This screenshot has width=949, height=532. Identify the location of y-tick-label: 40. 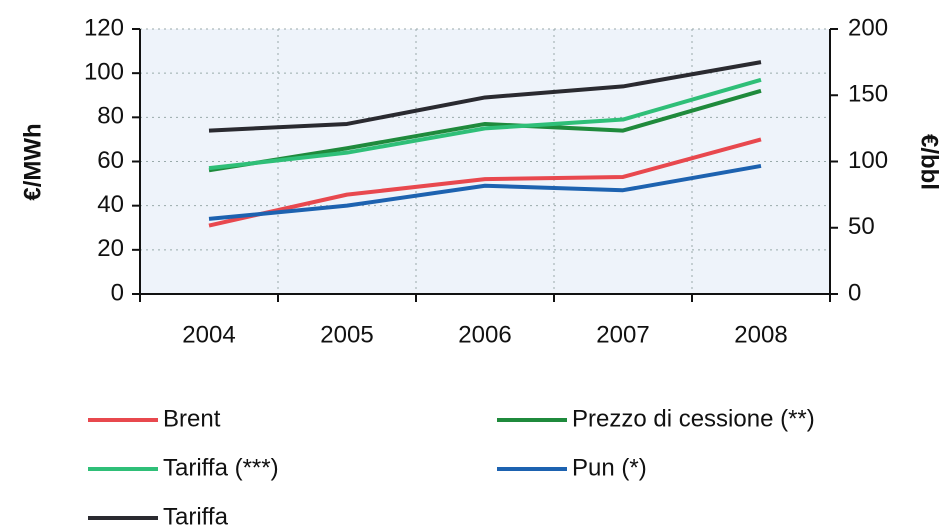
(110, 204).